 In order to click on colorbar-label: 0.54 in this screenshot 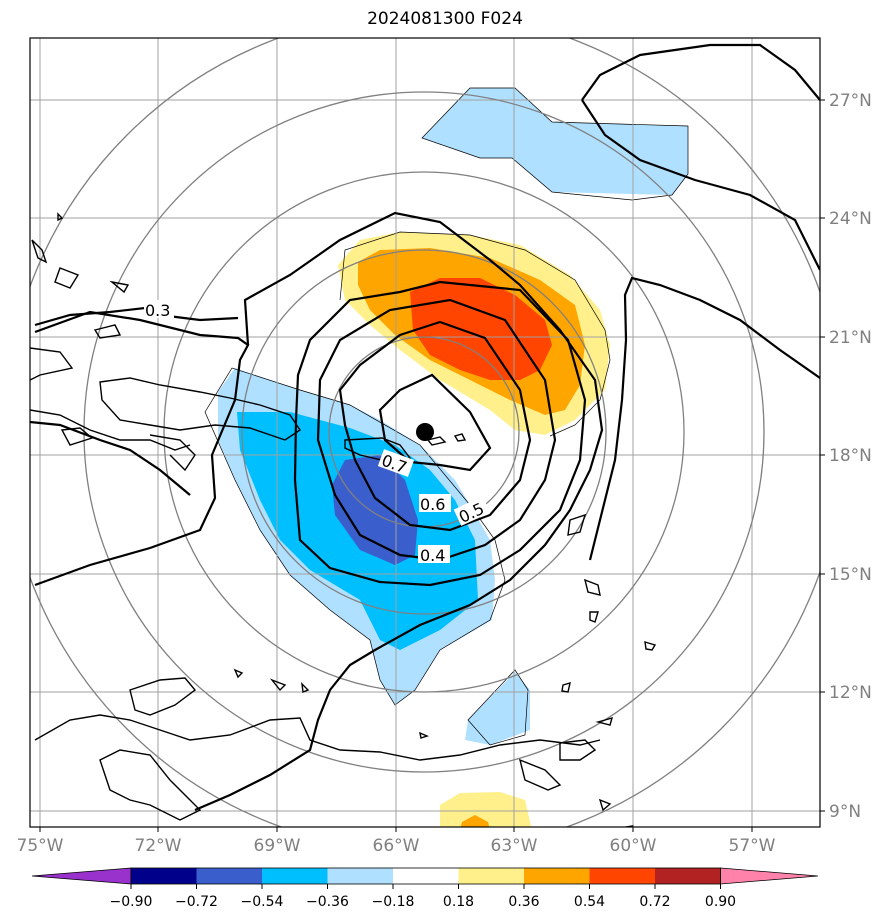, I will do `click(589, 902)`.